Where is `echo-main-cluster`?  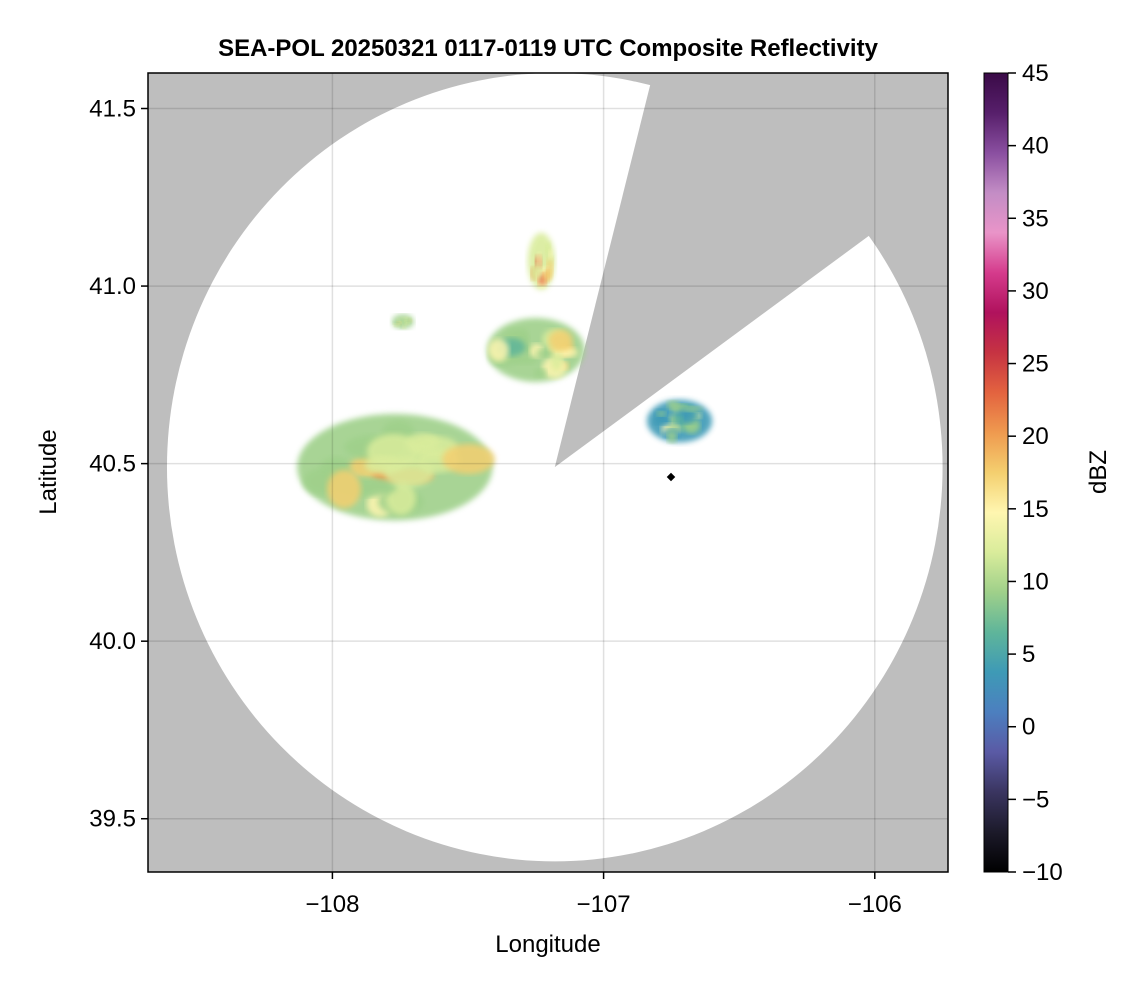 echo-main-cluster is located at coordinates (396, 467).